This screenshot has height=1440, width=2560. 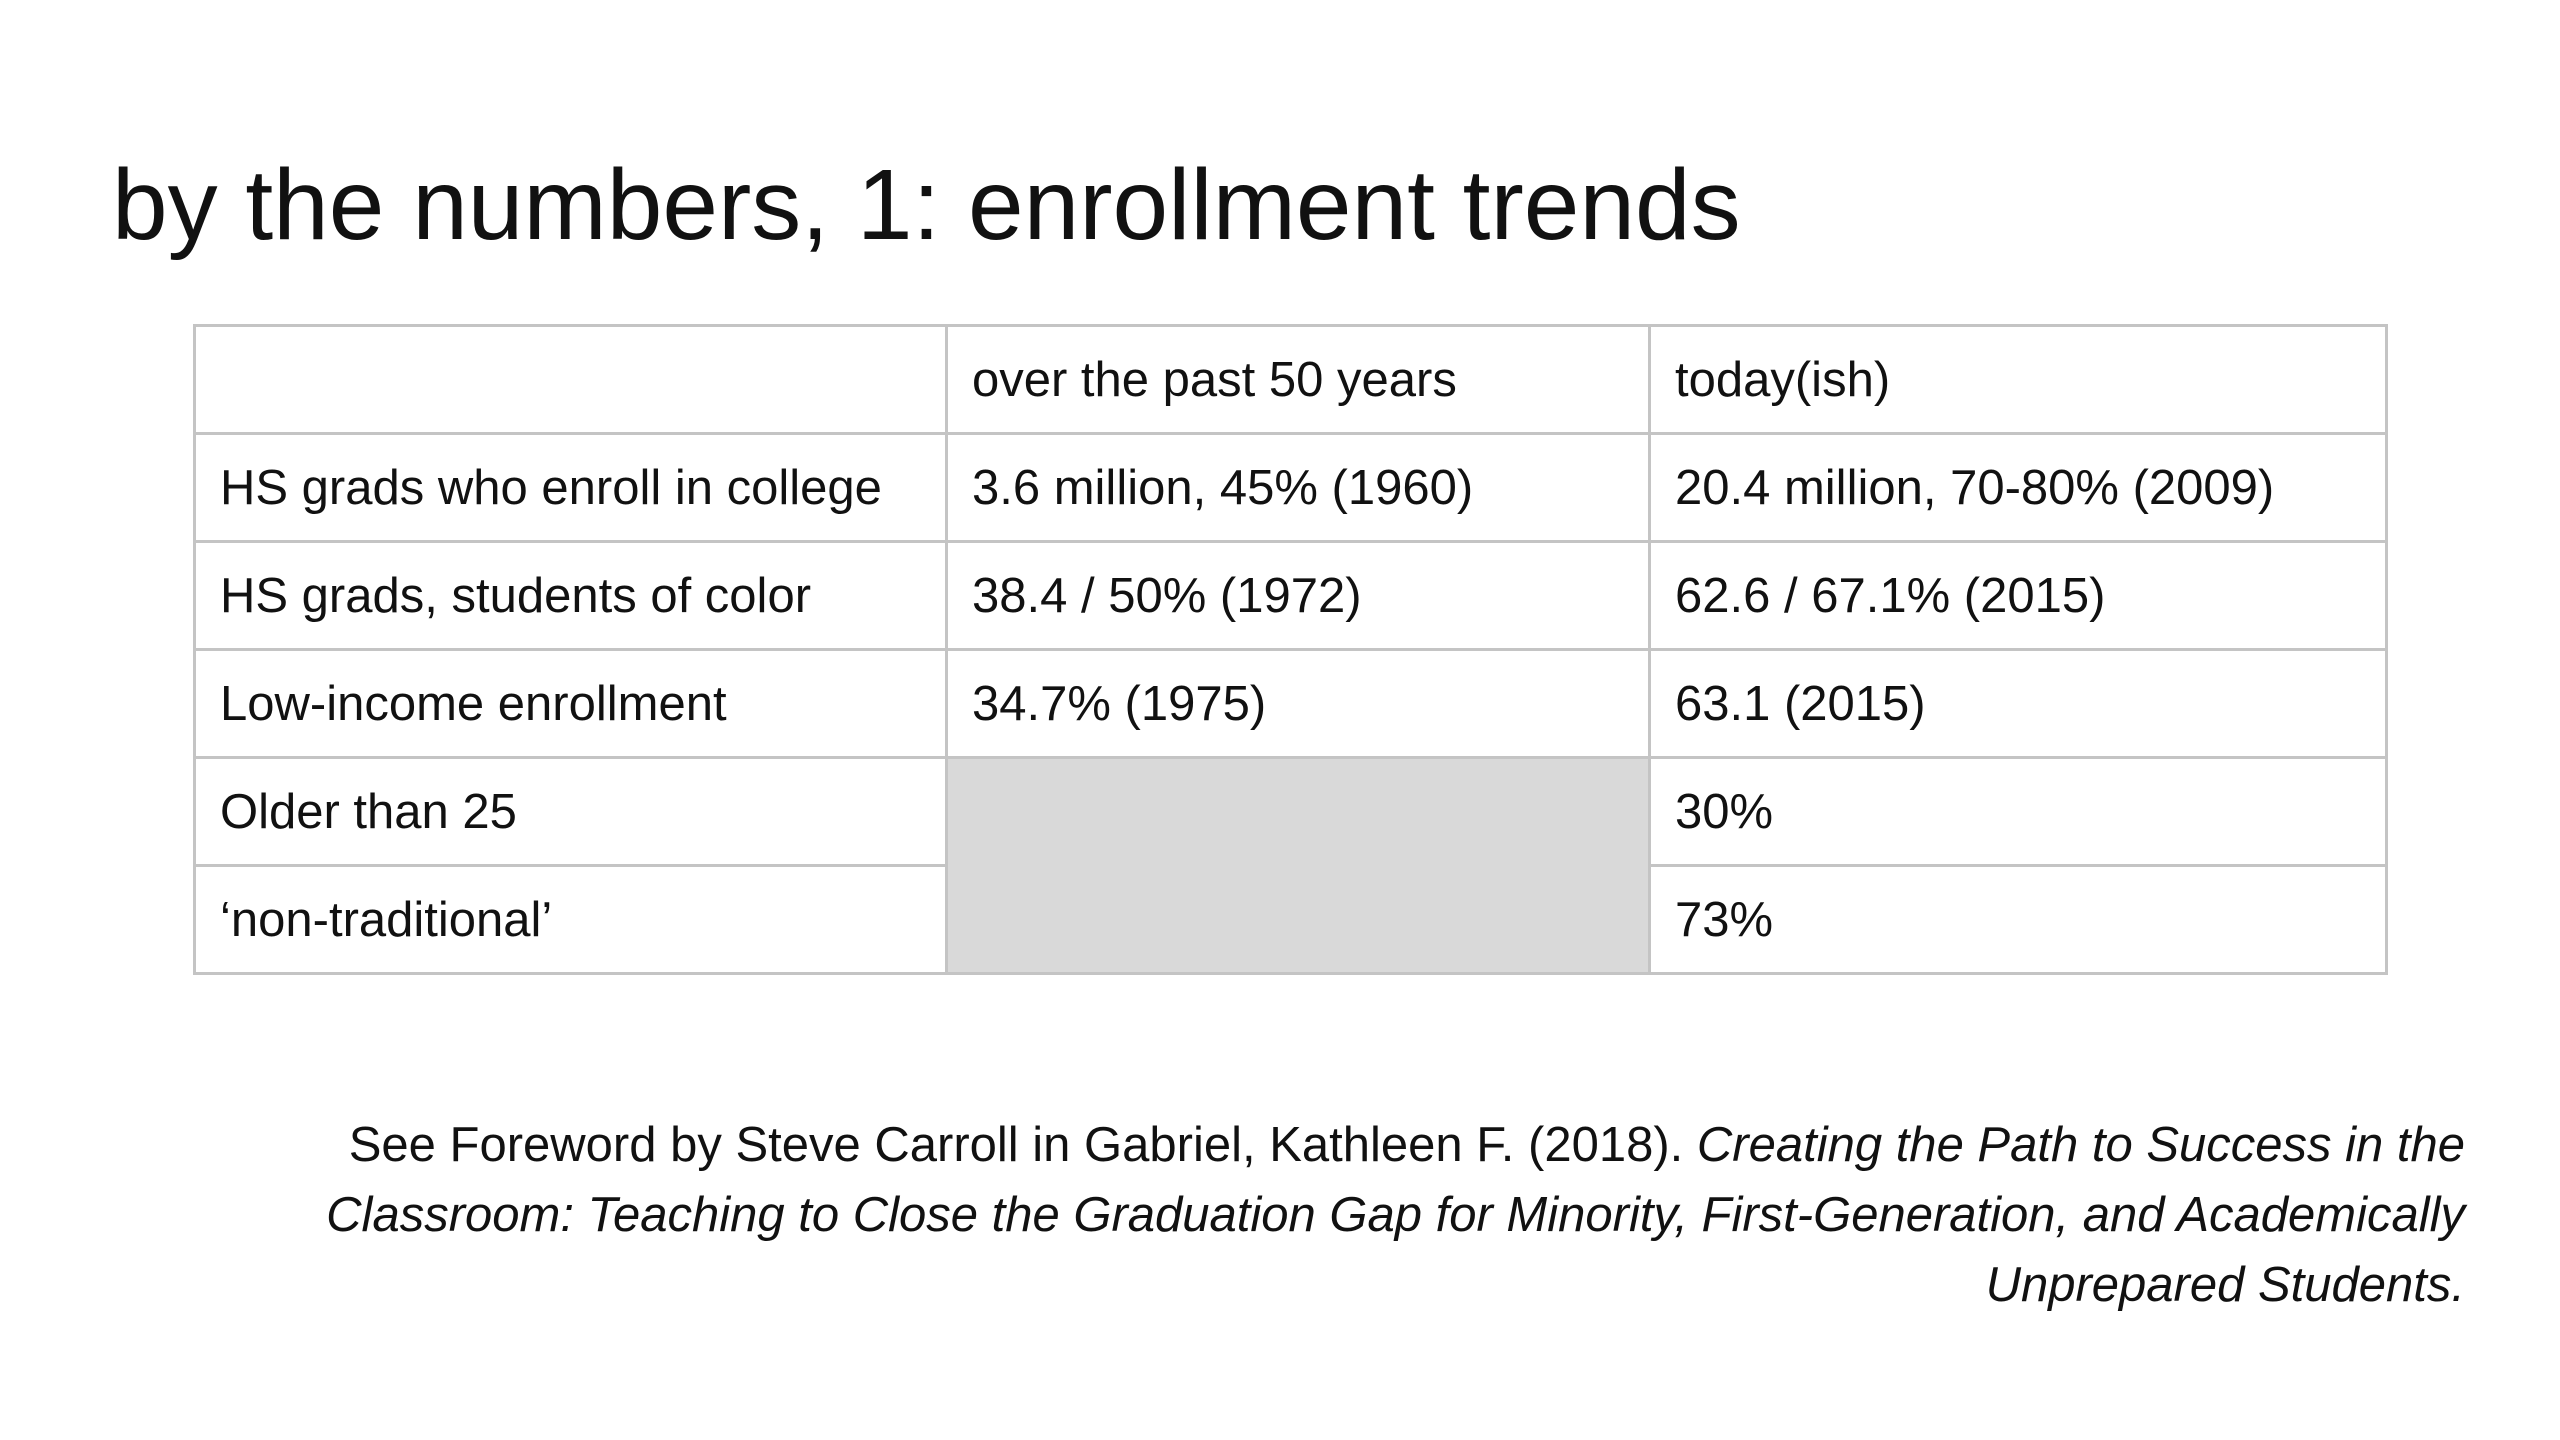 What do you see at coordinates (570, 487) in the screenshot?
I see `row-label: HS grads who enroll in college` at bounding box center [570, 487].